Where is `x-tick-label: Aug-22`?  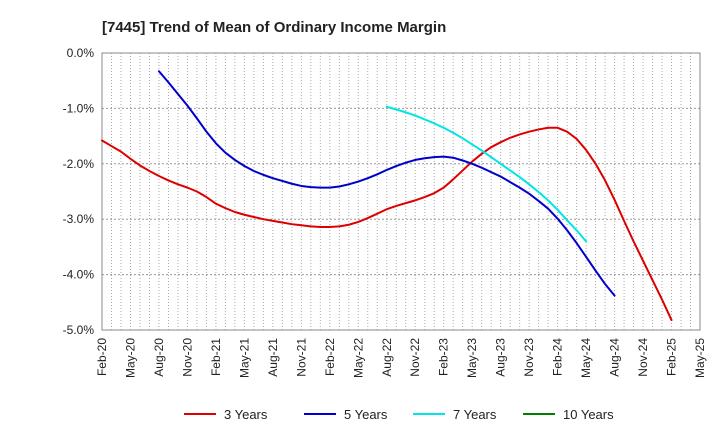
x-tick-label: Aug-22 is located at coordinates (387, 357).